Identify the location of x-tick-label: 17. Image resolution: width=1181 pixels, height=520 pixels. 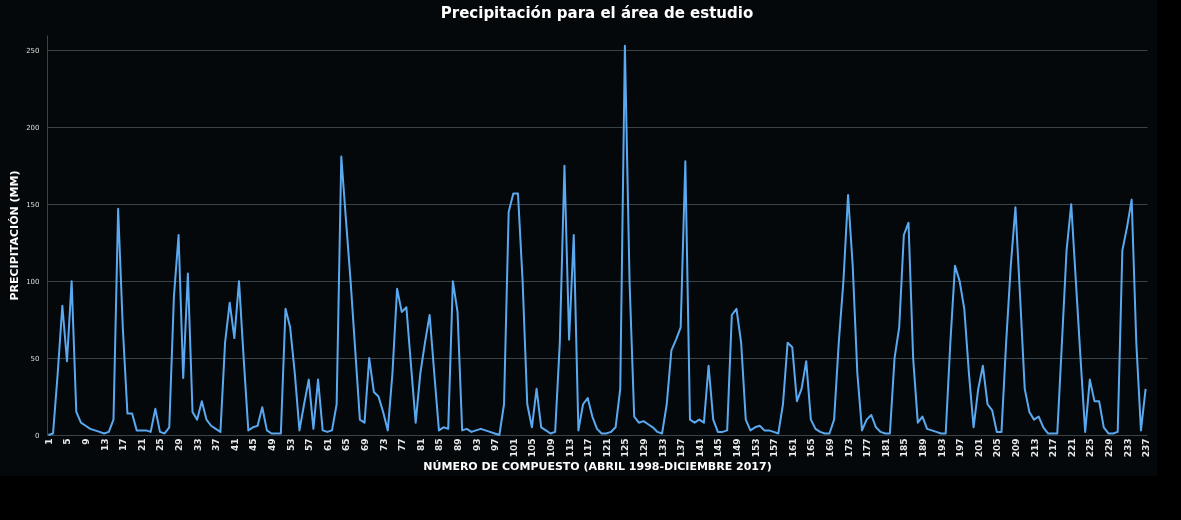
(123, 445).